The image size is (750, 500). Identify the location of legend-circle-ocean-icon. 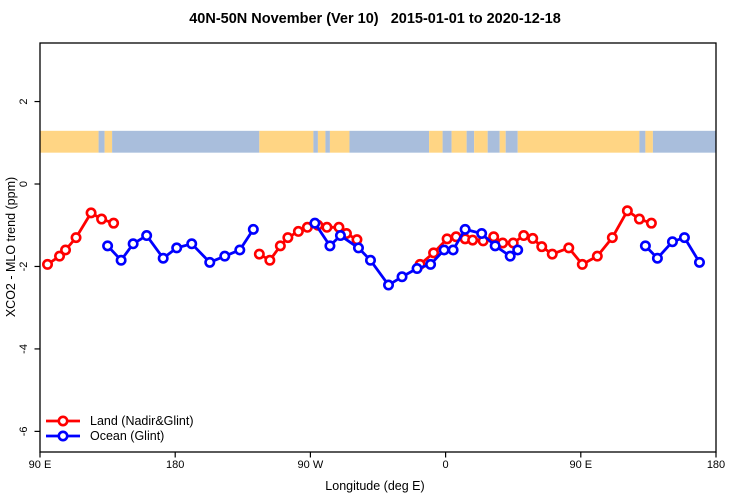
(63, 435).